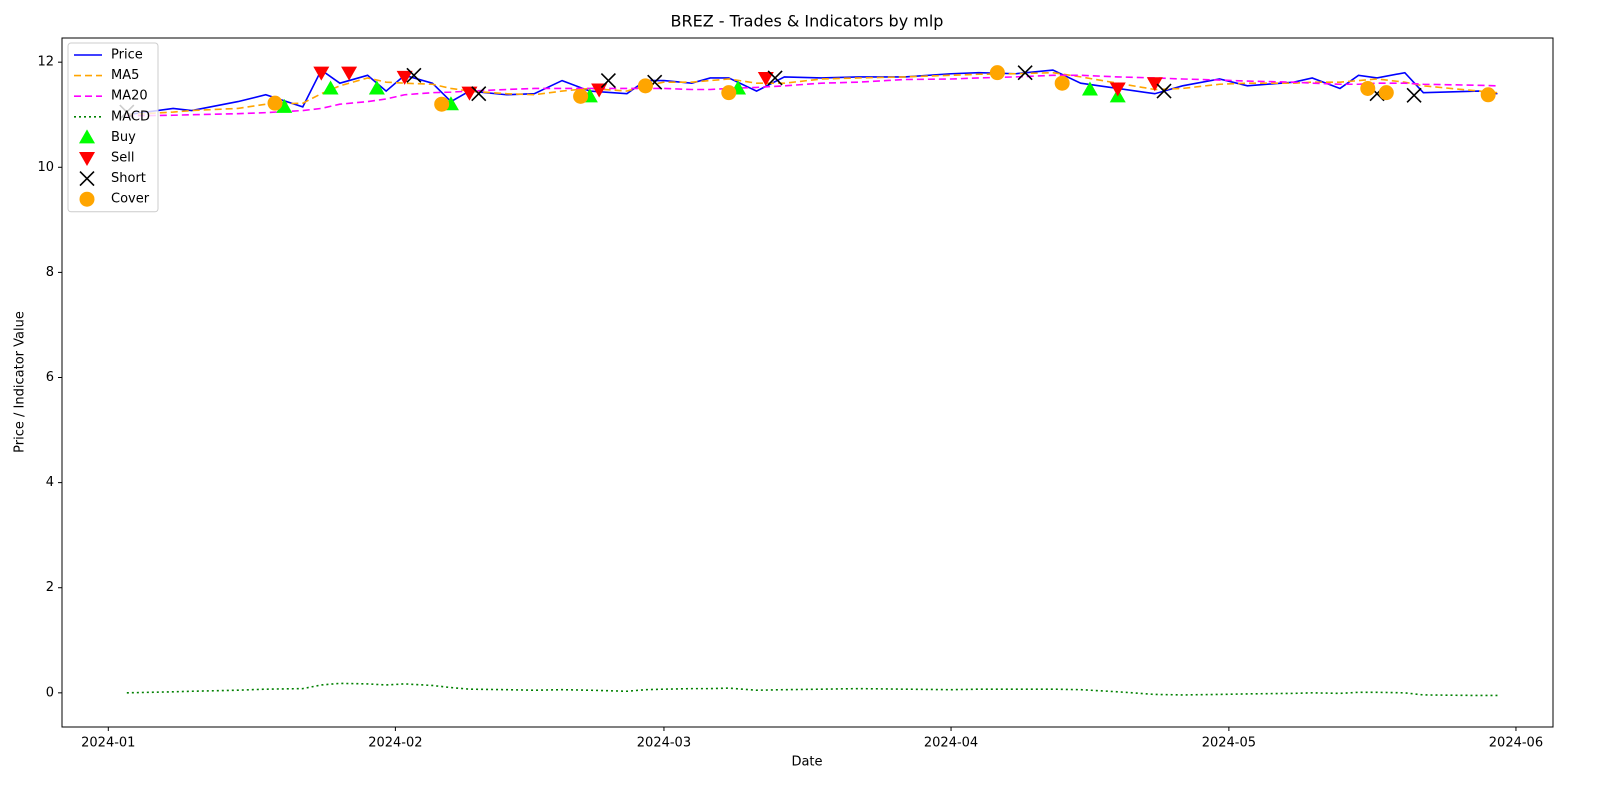 The width and height of the screenshot is (1600, 804). Describe the element at coordinates (50, 587) in the screenshot. I see `y-tick-label: 2` at that location.